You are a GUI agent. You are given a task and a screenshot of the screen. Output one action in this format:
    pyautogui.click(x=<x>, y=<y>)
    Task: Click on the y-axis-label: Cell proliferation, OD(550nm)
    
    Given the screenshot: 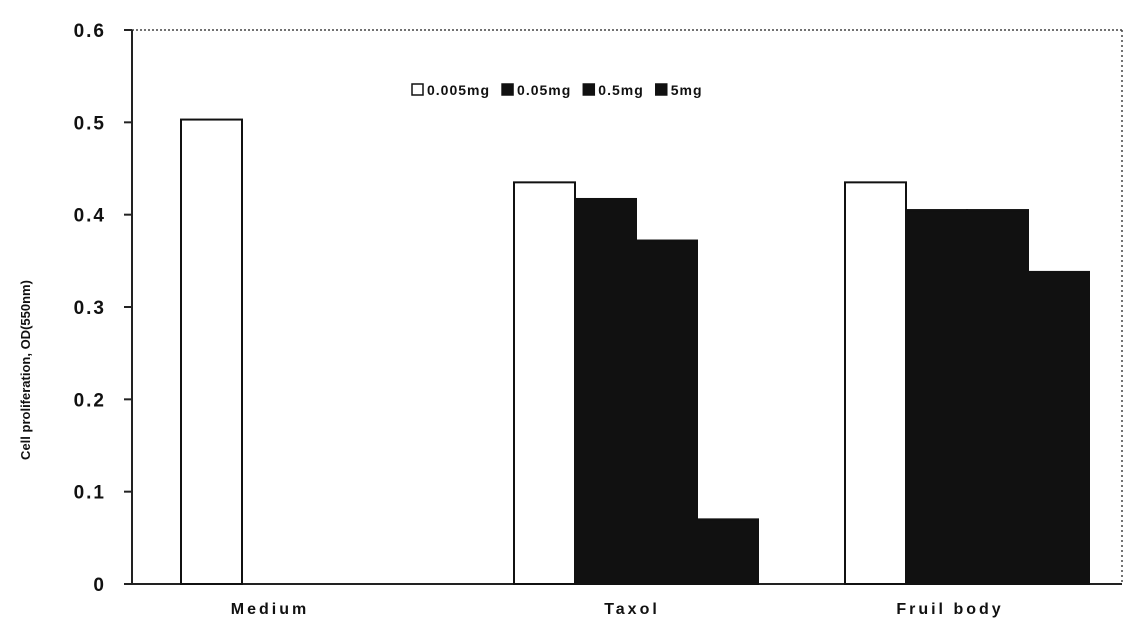 What is the action you would take?
    pyautogui.click(x=25, y=370)
    